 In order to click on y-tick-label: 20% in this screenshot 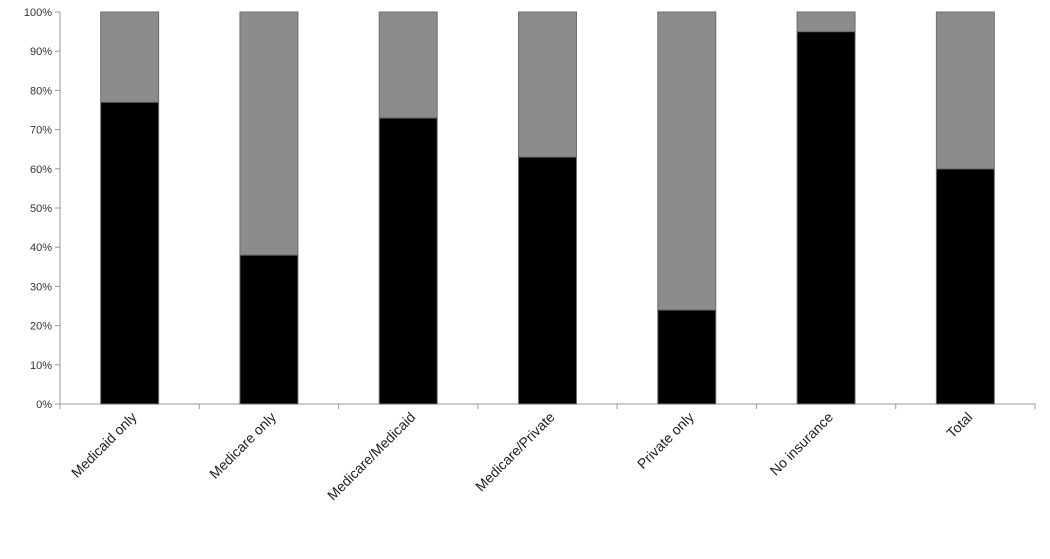, I will do `click(41, 327)`.